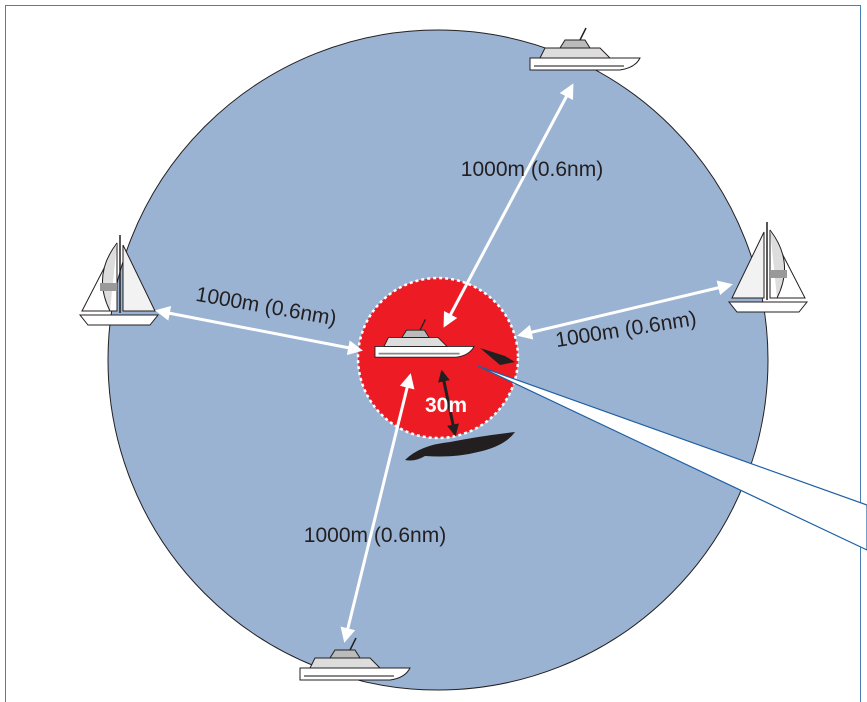 Image resolution: width=867 pixels, height=702 pixels. What do you see at coordinates (585, 49) in the screenshot?
I see `motor-yacht` at bounding box center [585, 49].